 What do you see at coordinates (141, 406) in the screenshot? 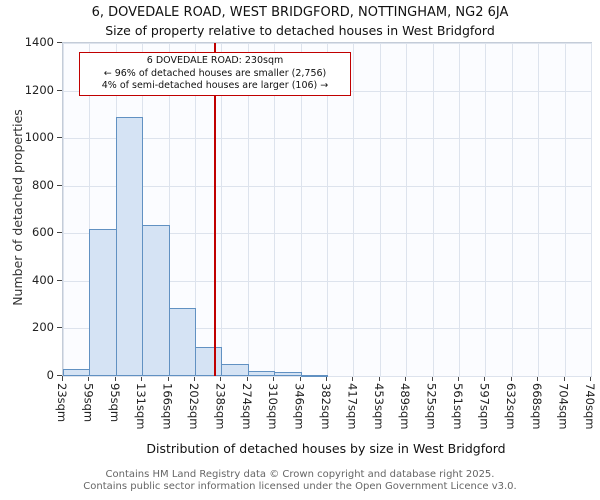
I see `x-axis-tick-label: 131sqm` at bounding box center [141, 406].